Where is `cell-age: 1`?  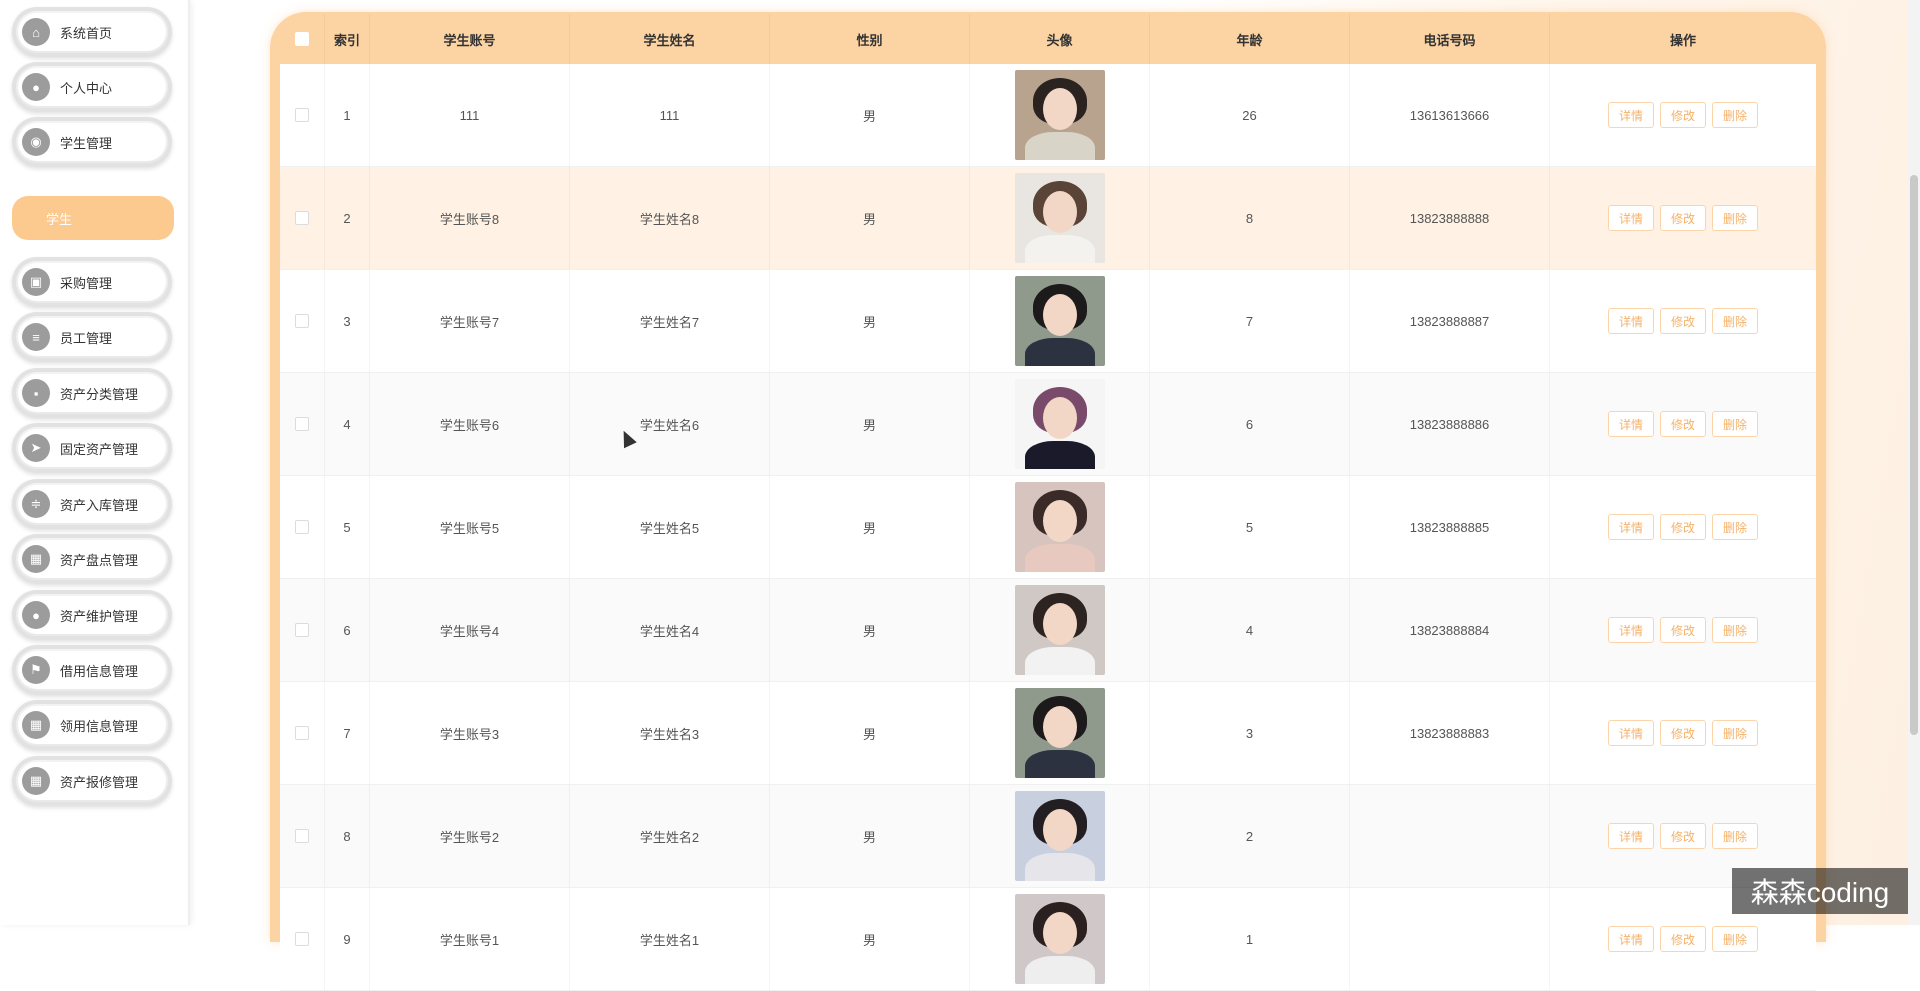 cell-age: 1 is located at coordinates (1250, 939).